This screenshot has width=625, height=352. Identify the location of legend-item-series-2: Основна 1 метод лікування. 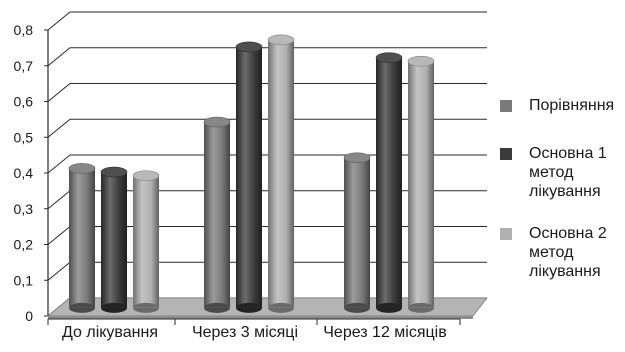
(559, 172).